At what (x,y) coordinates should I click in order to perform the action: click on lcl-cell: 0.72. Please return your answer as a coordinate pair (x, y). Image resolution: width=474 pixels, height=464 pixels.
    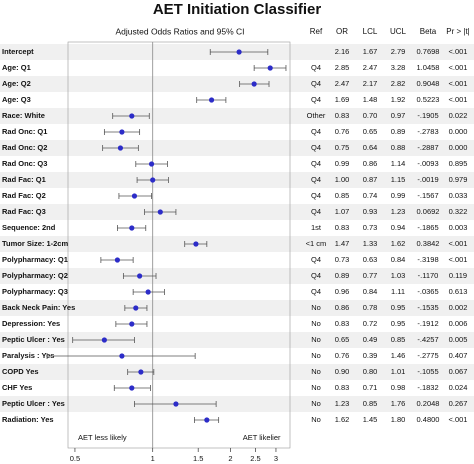
    Looking at the image, I should click on (370, 323).